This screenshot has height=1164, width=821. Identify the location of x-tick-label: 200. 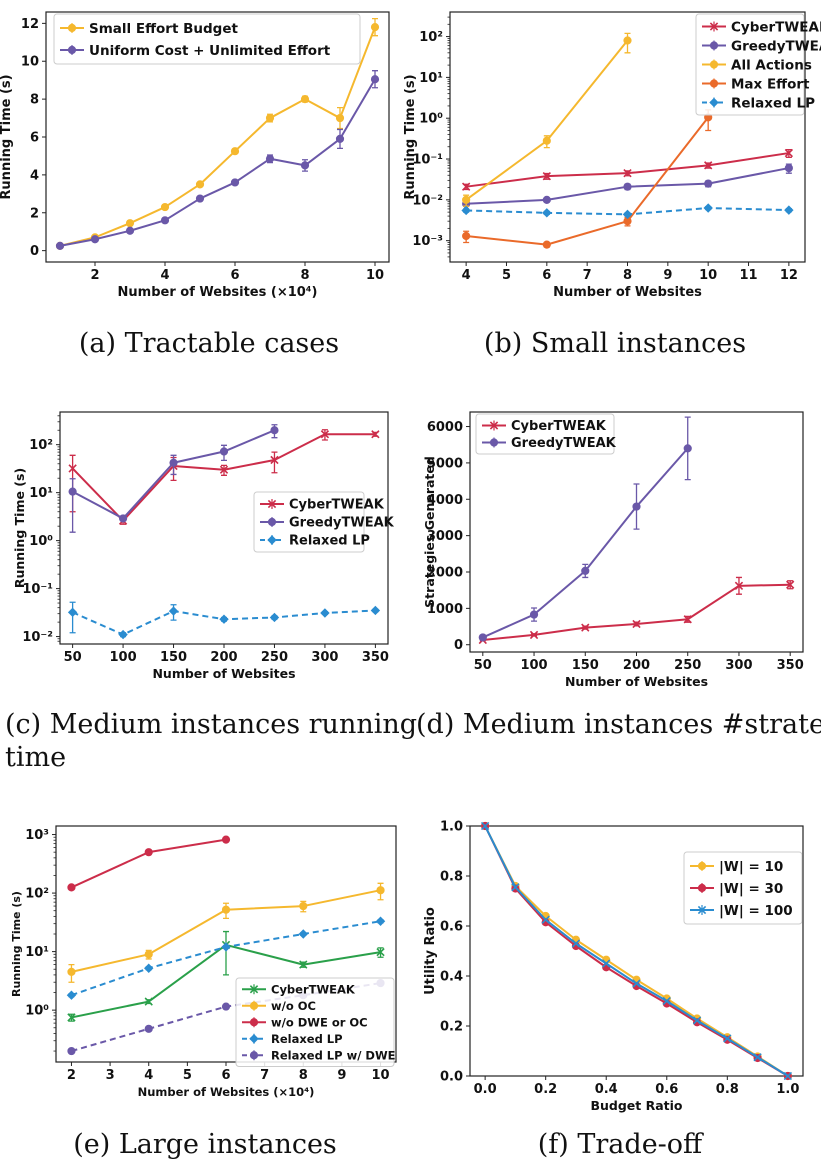
(223, 657).